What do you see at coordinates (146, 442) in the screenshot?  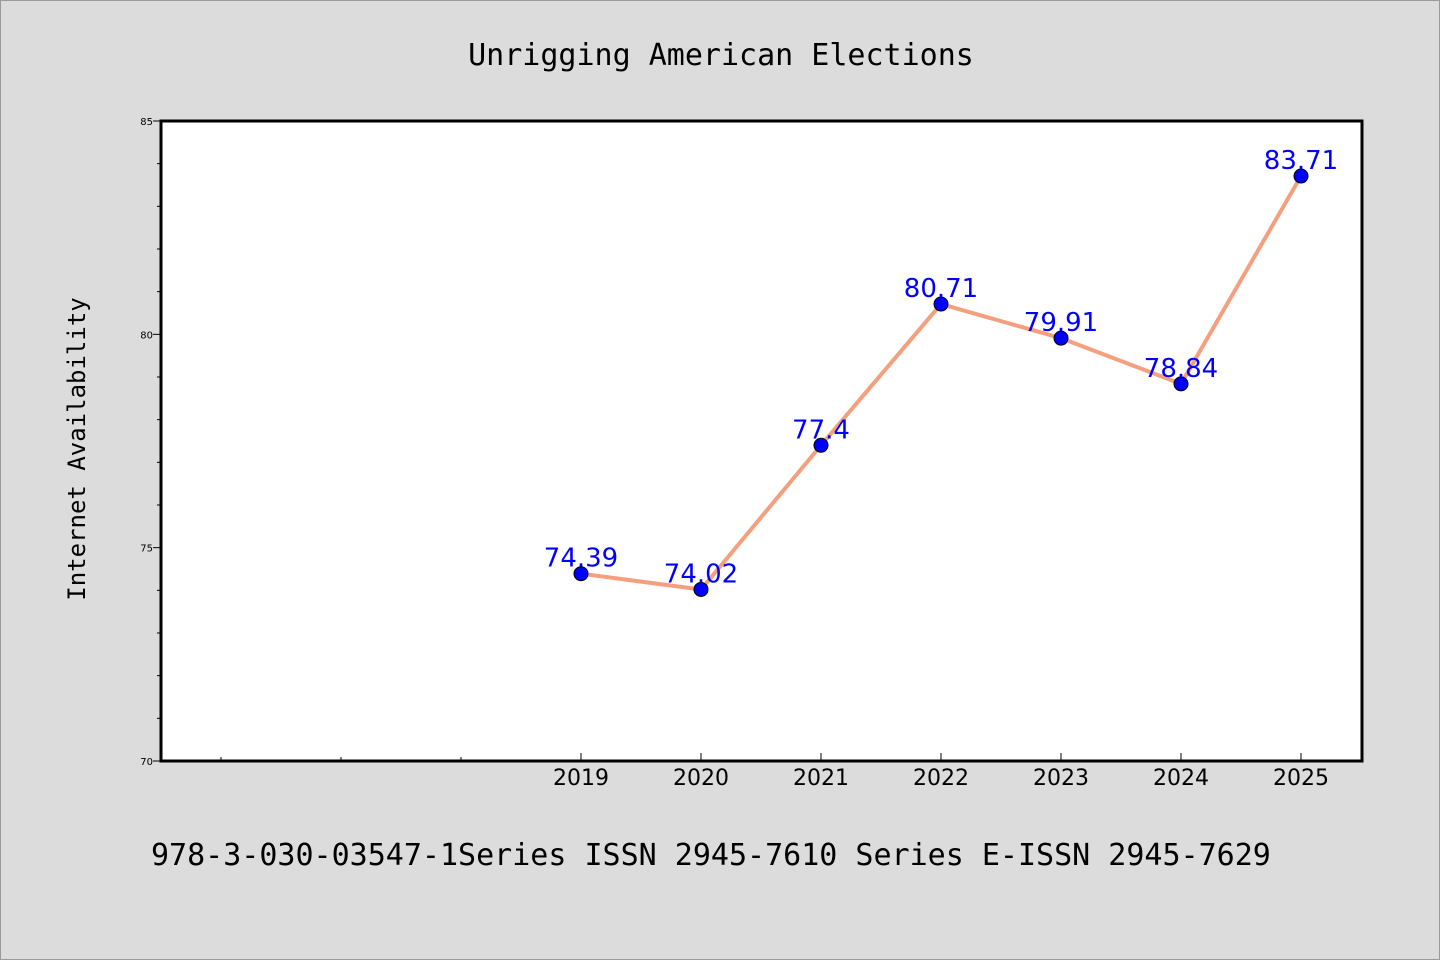 I see `y-tick-labels: 70 75 80 85` at bounding box center [146, 442].